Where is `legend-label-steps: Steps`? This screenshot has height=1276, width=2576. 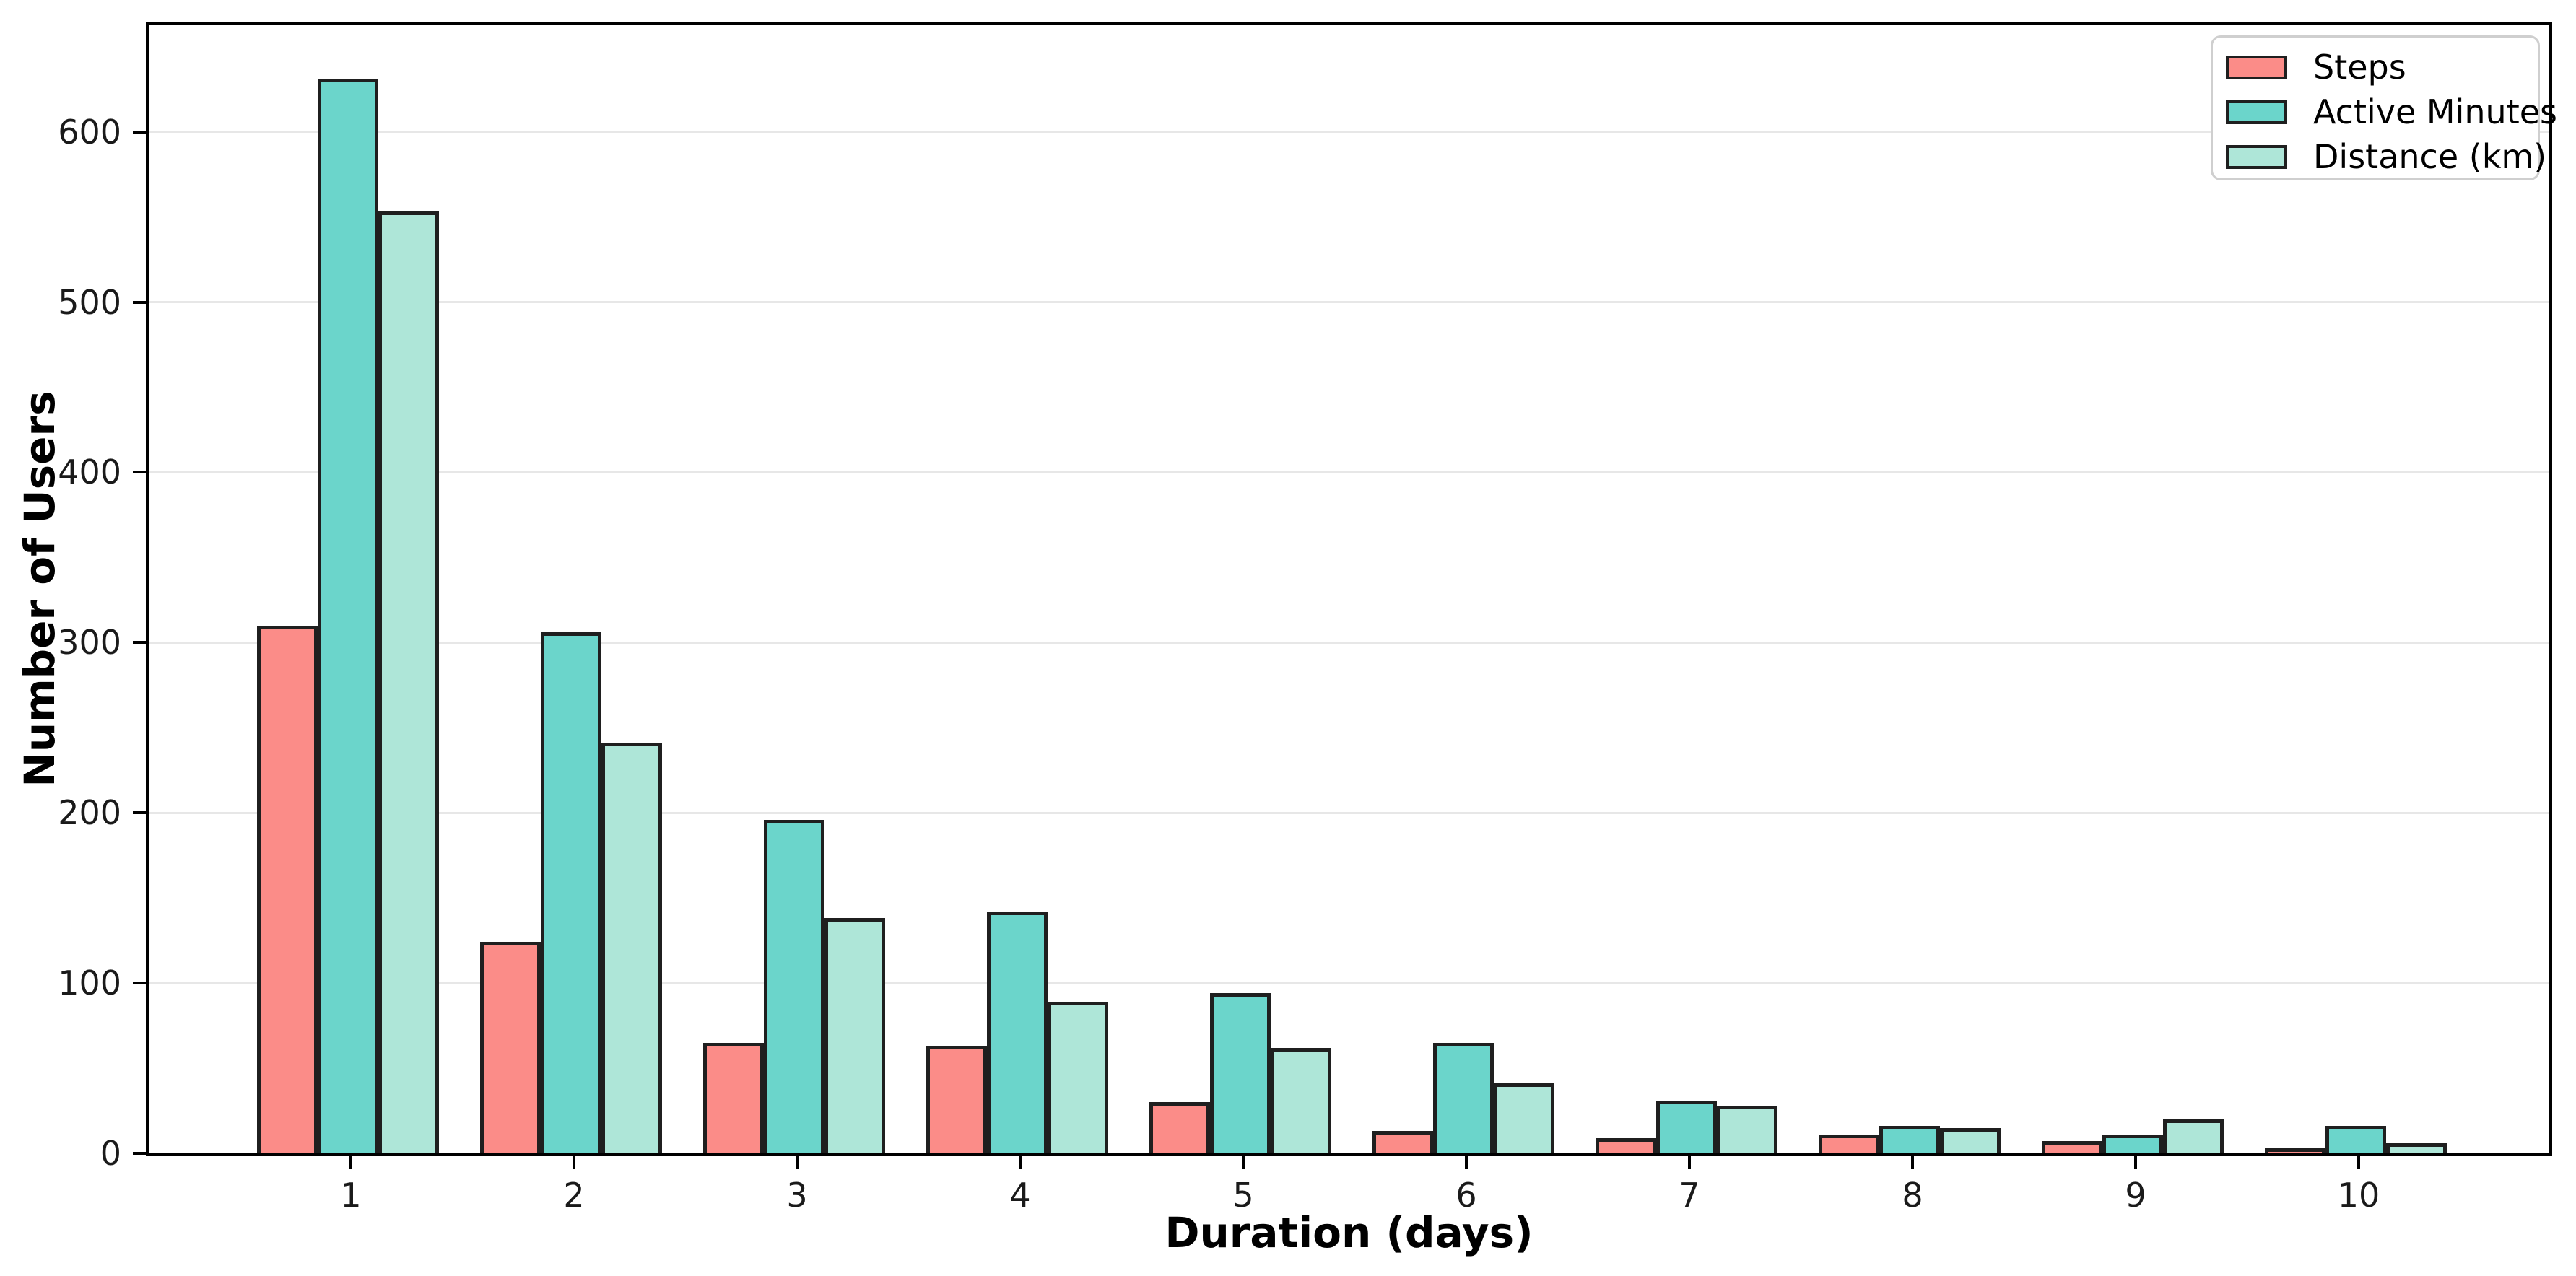
legend-label-steps: Steps is located at coordinates (2359, 67).